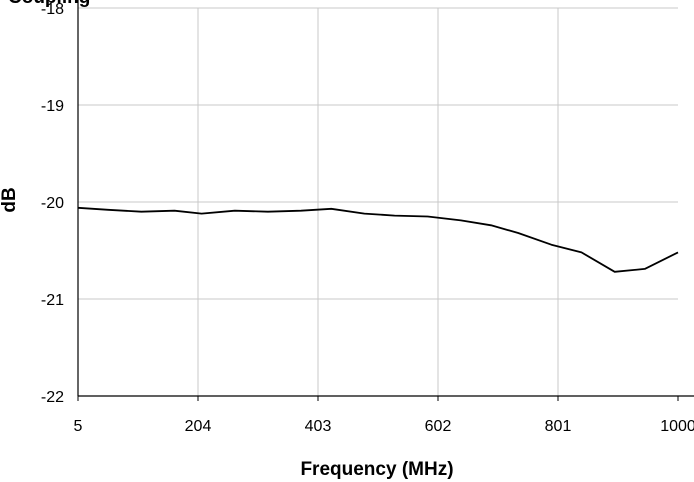  I want to click on series-group, so click(378, 240).